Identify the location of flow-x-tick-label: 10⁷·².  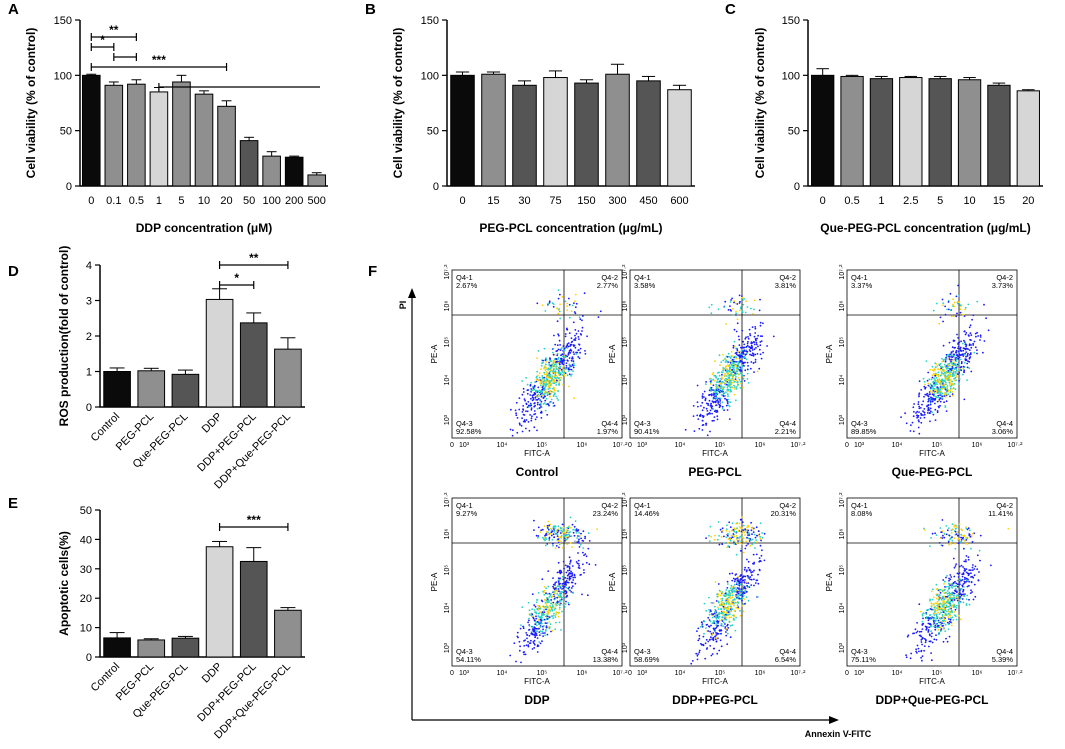
(799, 673).